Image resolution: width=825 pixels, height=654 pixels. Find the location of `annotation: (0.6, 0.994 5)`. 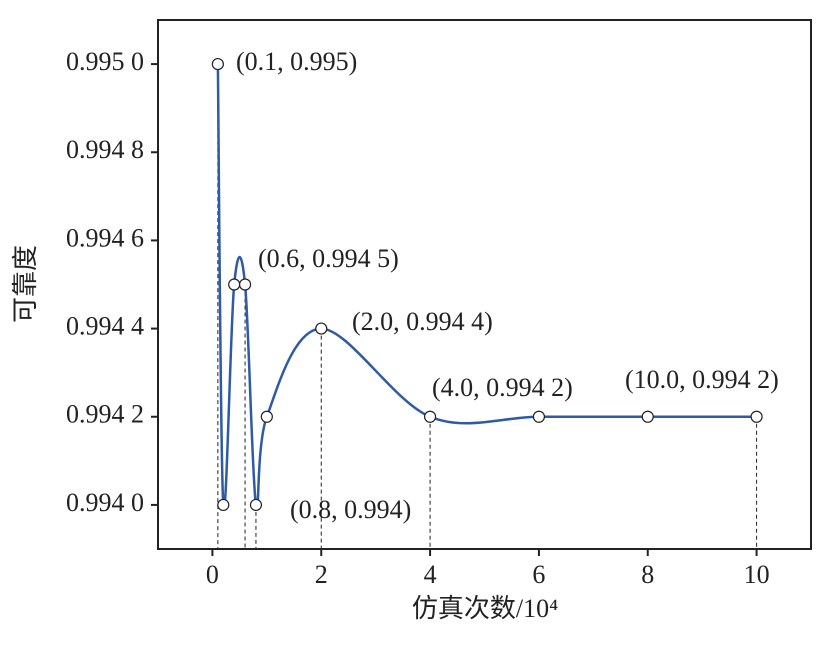

annotation: (0.6, 0.994 5) is located at coordinates (328, 258).